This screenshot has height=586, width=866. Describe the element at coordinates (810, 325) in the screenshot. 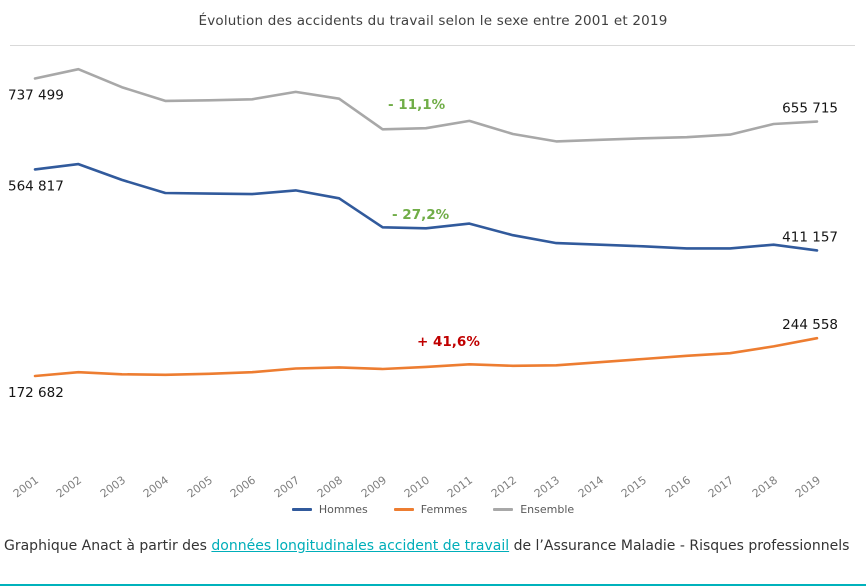

I see `end-value-label-femmes: 244 558` at that location.